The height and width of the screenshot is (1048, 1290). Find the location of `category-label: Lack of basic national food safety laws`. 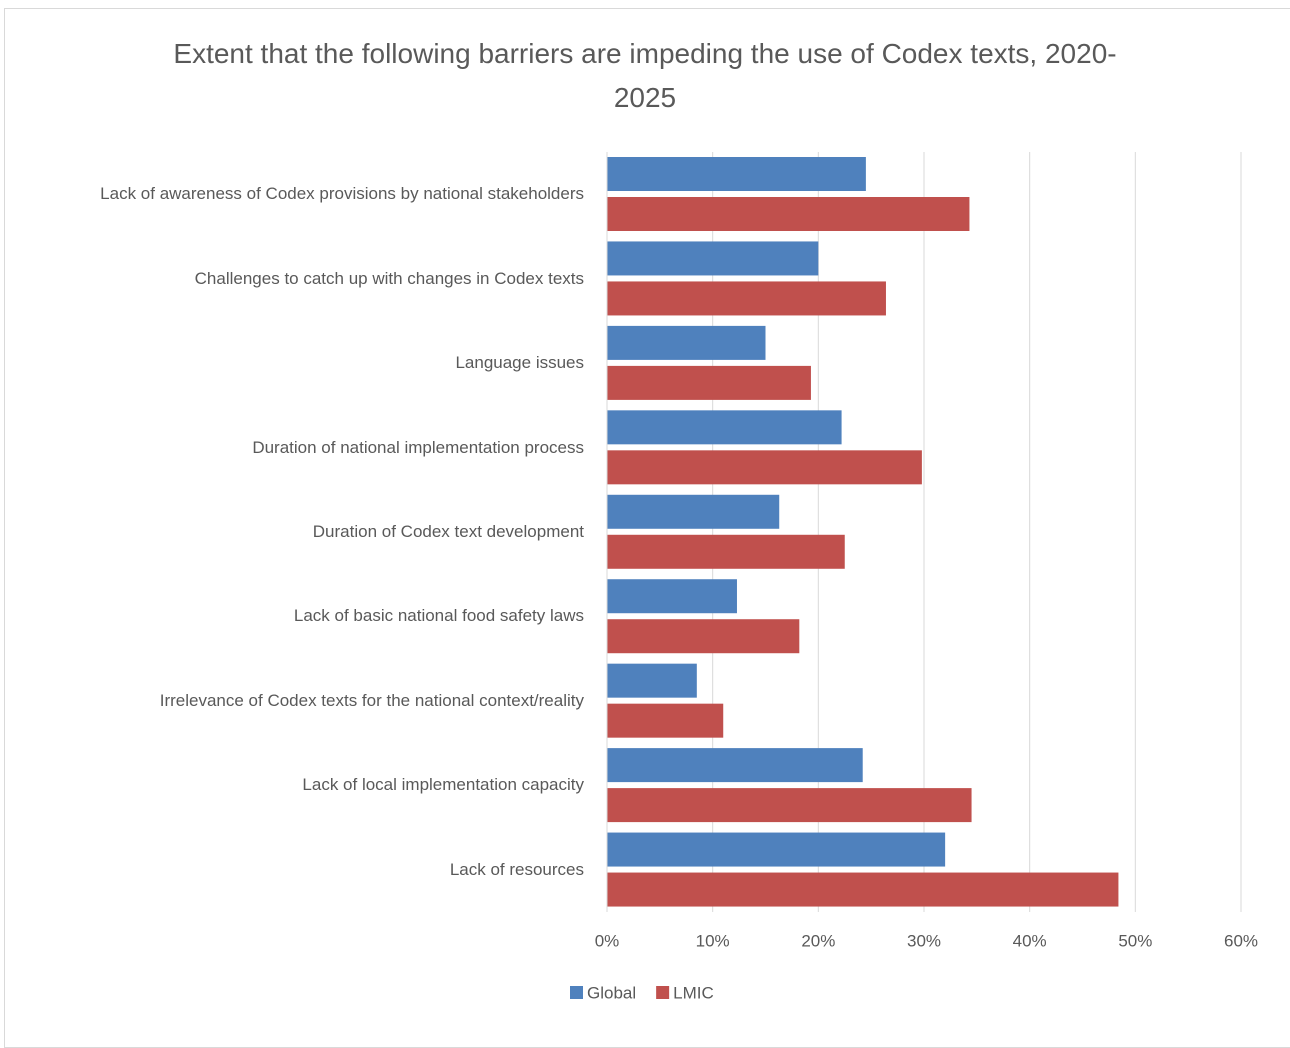

category-label: Lack of basic national food safety laws is located at coordinates (438, 616).